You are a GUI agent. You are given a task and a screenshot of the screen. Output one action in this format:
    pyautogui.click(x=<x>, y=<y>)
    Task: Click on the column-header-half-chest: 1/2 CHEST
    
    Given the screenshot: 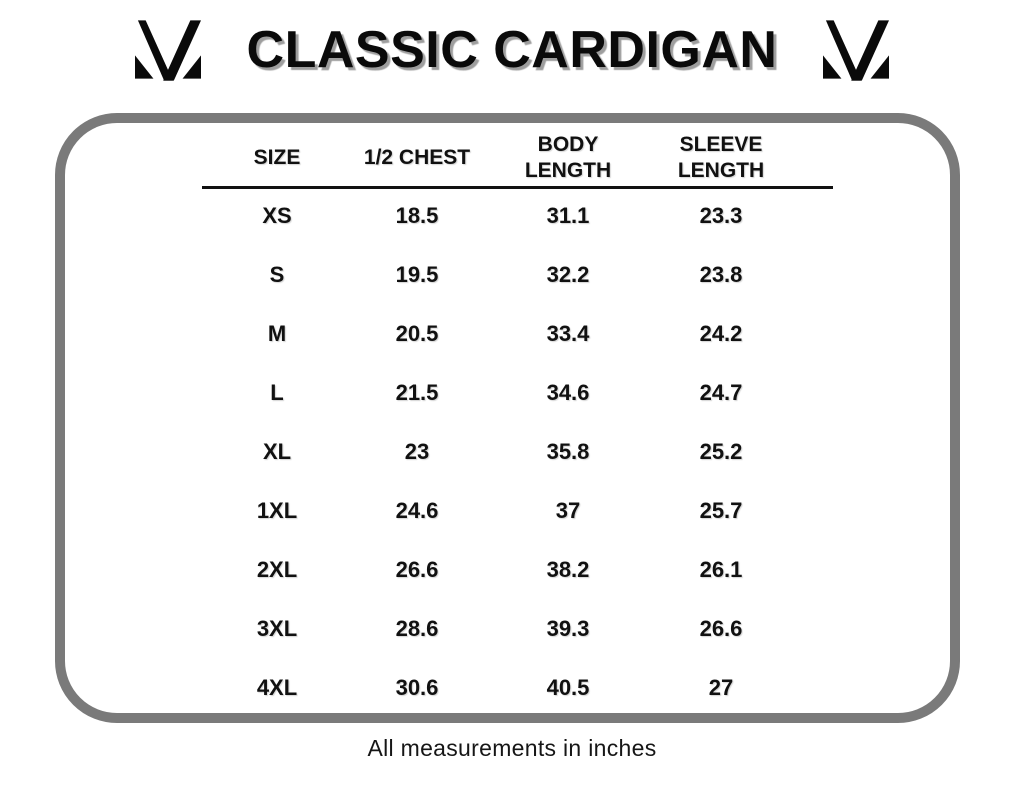 What is the action you would take?
    pyautogui.click(x=417, y=158)
    